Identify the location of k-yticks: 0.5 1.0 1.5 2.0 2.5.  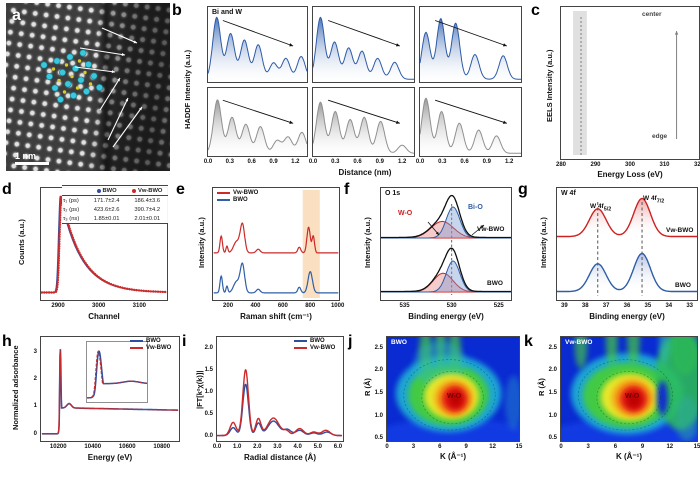
(551, 389).